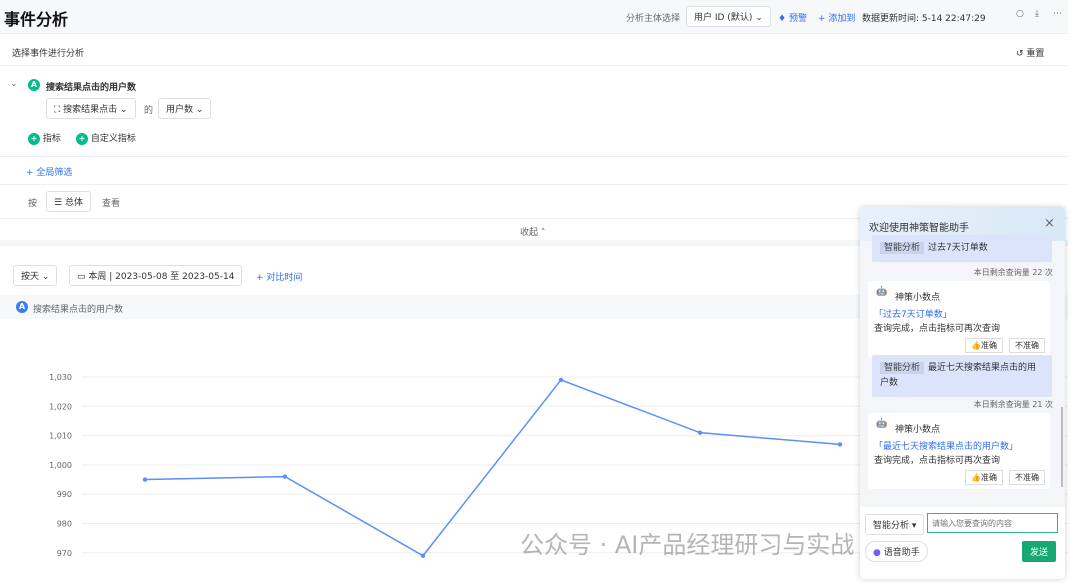 This screenshot has height=584, width=1080. What do you see at coordinates (34, 85) in the screenshot?
I see `metric-badge: A` at bounding box center [34, 85].